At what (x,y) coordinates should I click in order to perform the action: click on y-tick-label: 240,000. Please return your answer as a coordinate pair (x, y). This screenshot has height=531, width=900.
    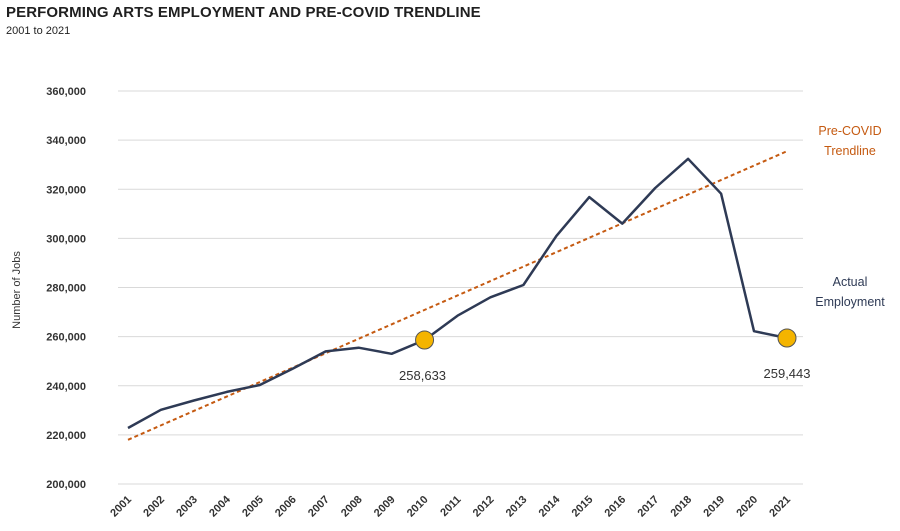
    Looking at the image, I should click on (66, 387).